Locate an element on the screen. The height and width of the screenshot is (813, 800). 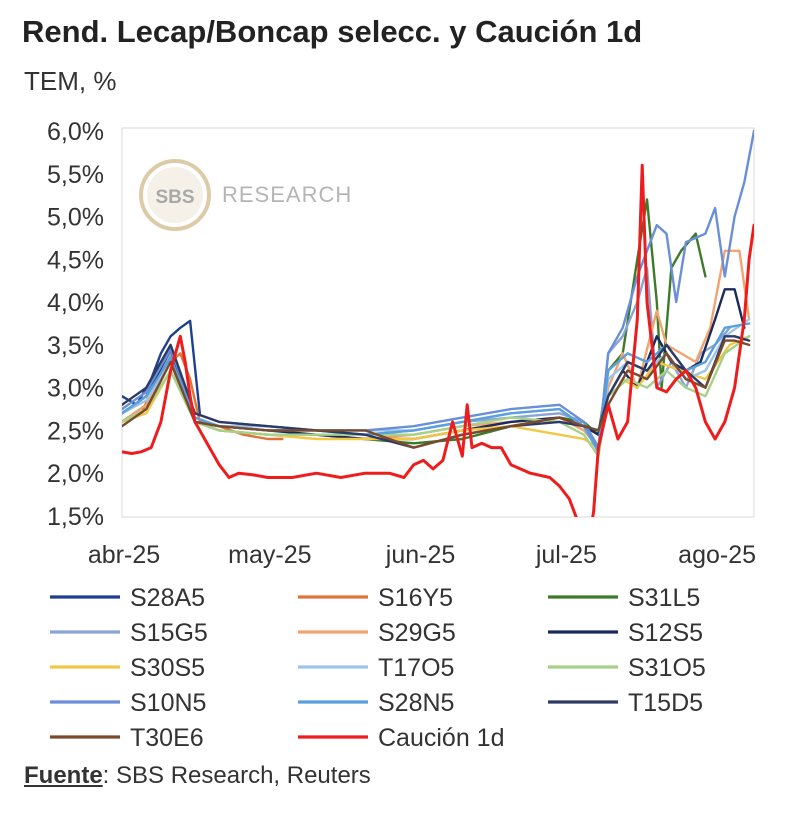
y-axis: 1,5% 2,0% 2,5% 3,0% 3,5% 4,0% 4,5% 5,0% 5,5% 6,0% is located at coordinates (75, 324).